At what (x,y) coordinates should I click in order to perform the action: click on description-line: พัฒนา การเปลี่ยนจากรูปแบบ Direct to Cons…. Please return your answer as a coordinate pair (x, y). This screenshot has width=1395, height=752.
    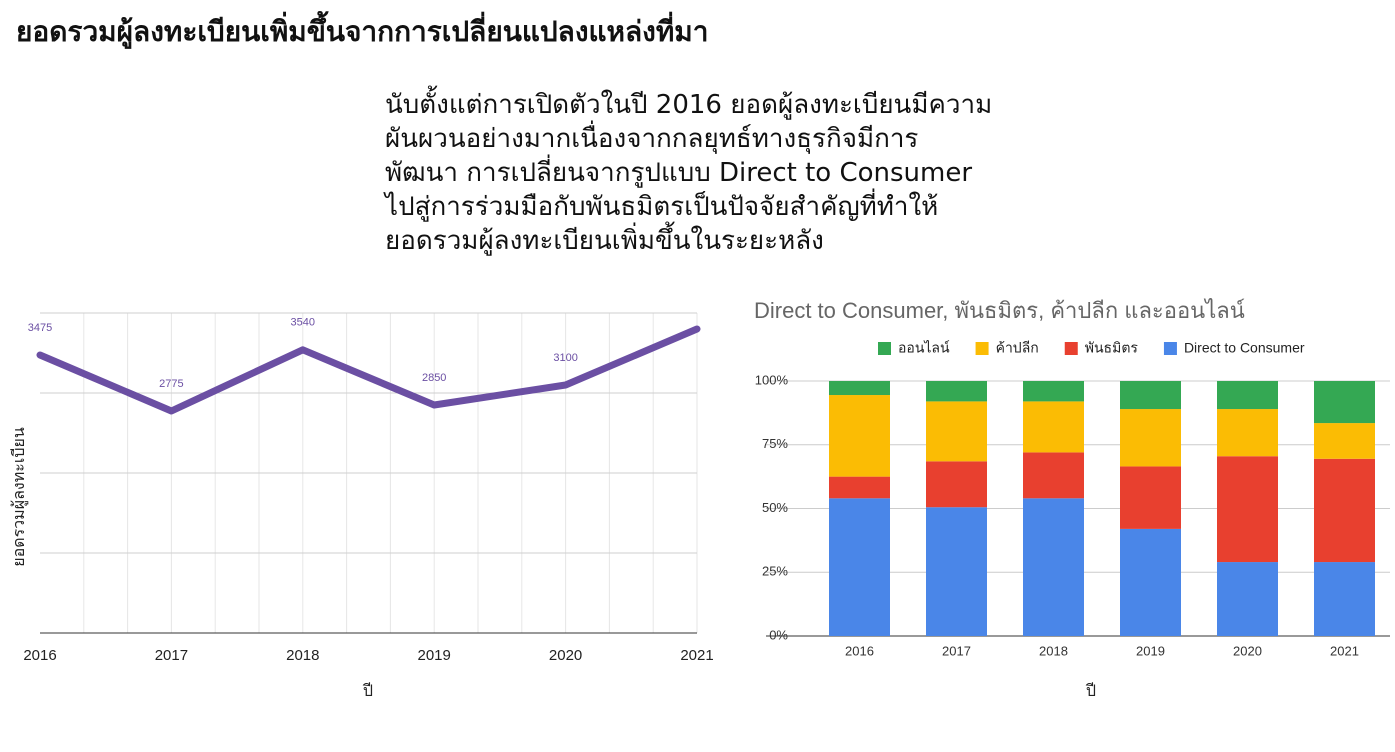
    Looking at the image, I should click on (679, 173).